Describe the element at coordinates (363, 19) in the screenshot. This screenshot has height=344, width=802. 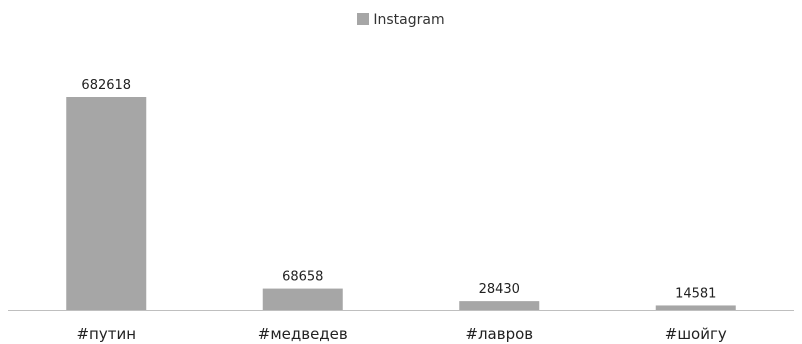
I see `legend-swatch` at that location.